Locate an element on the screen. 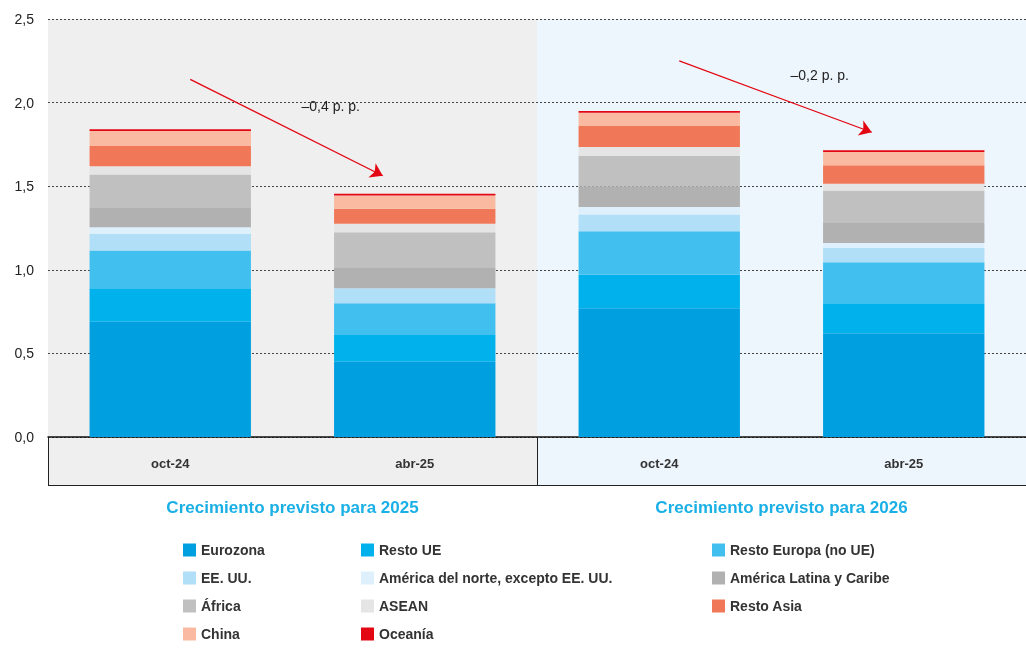  legend-label: América Latina y Caribe is located at coordinates (810, 578).